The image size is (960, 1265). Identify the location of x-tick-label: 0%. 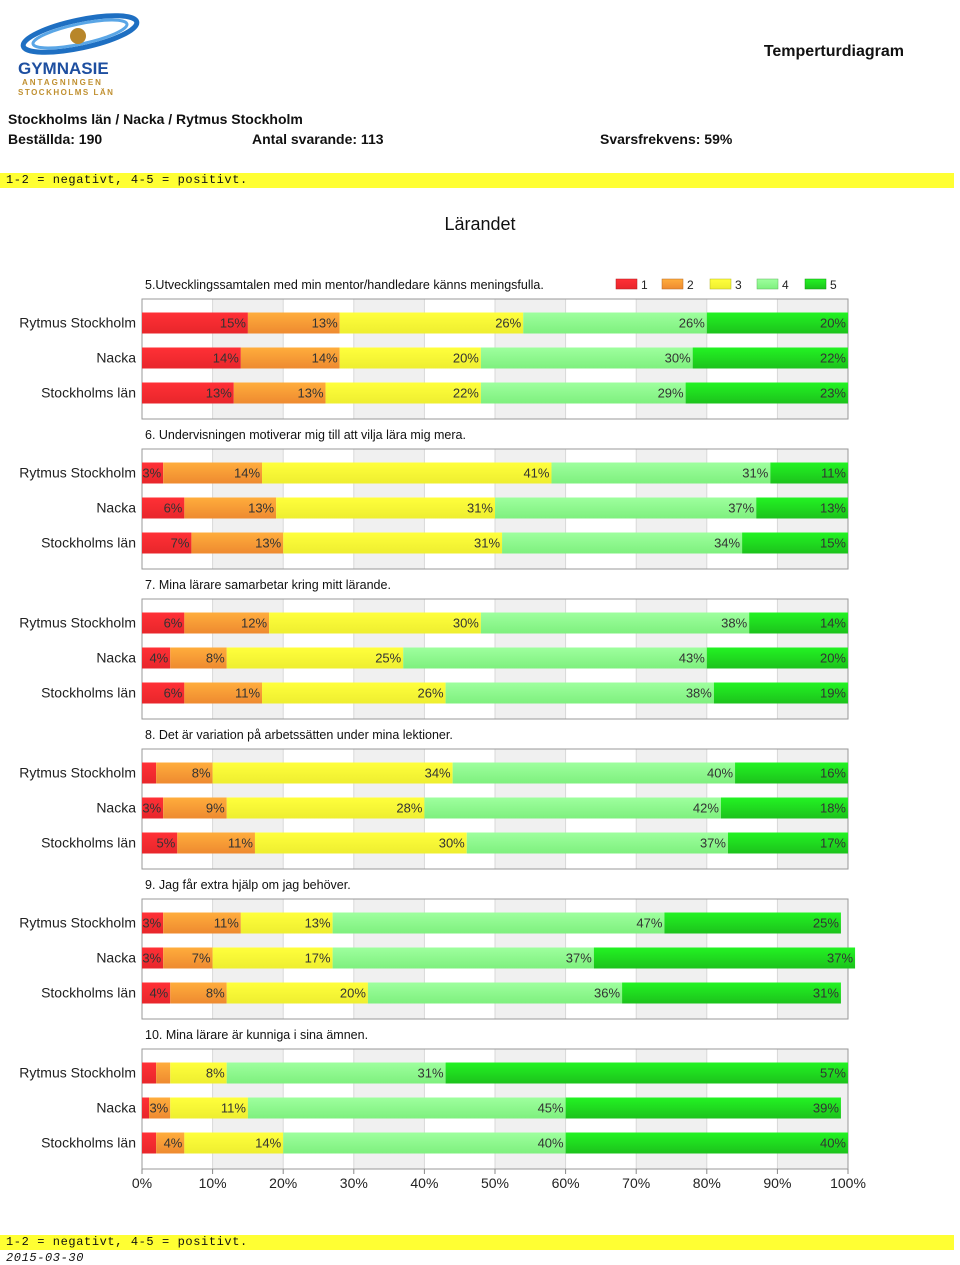
(142, 1183).